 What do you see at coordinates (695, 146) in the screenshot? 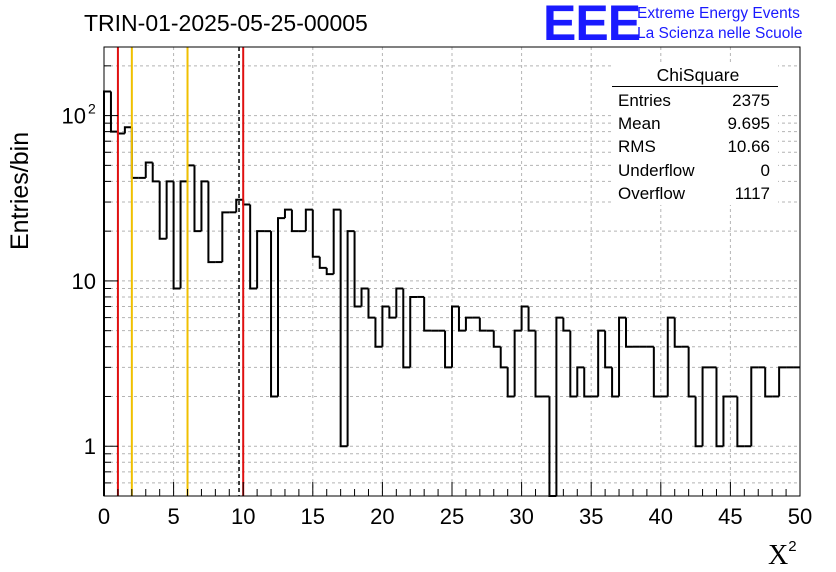
I see `stat-row-rms: RMS 10.66` at bounding box center [695, 146].